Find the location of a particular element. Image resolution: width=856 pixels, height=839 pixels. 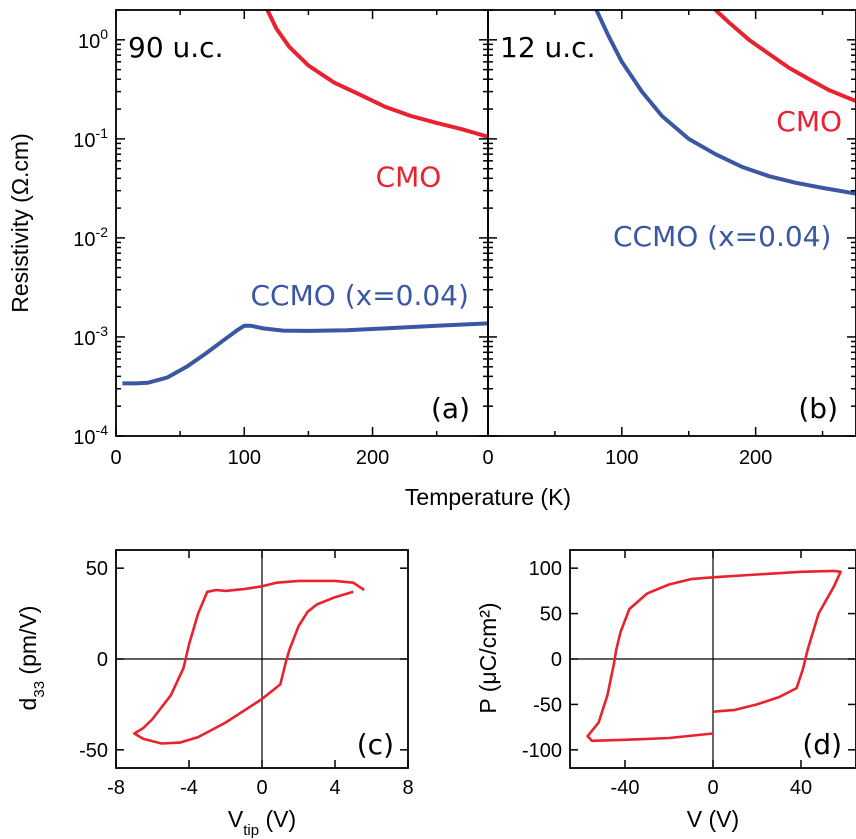

y-tick-label: 10⁻¹ is located at coordinates (90, 138).